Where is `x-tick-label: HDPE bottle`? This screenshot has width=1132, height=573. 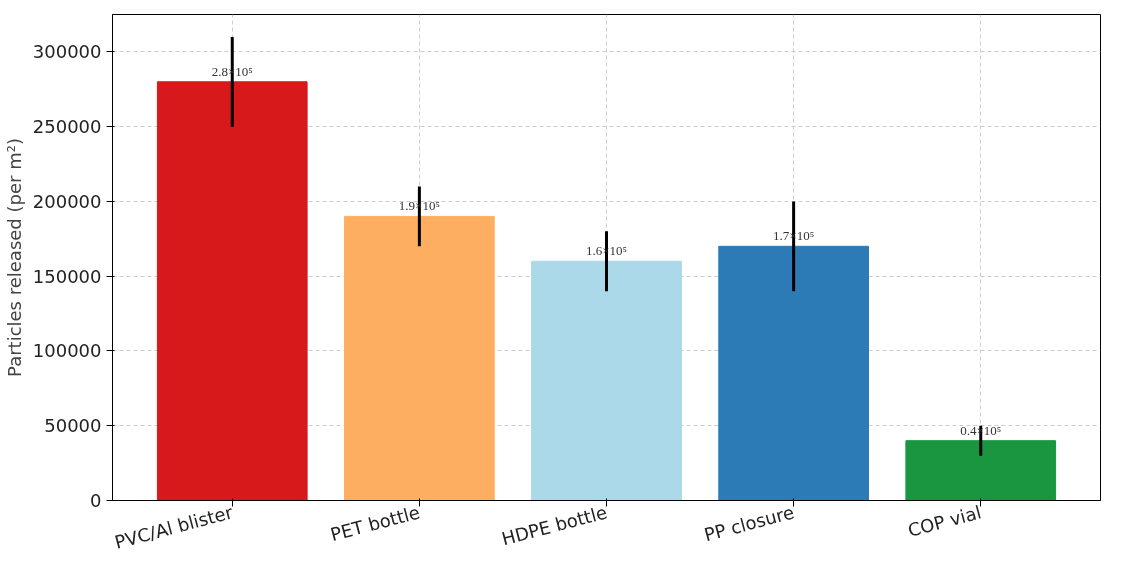 x-tick-label: HDPE bottle is located at coordinates (554, 525).